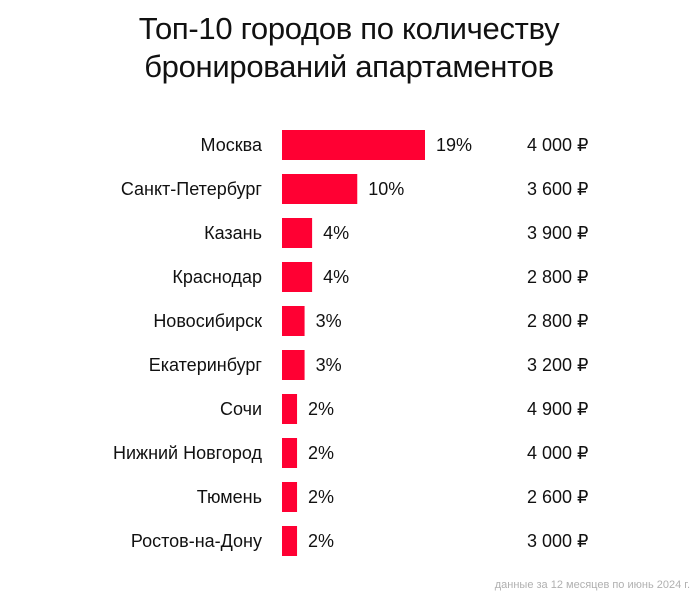 The height and width of the screenshot is (599, 698). I want to click on price-label: 3 600 ₽, so click(558, 189).